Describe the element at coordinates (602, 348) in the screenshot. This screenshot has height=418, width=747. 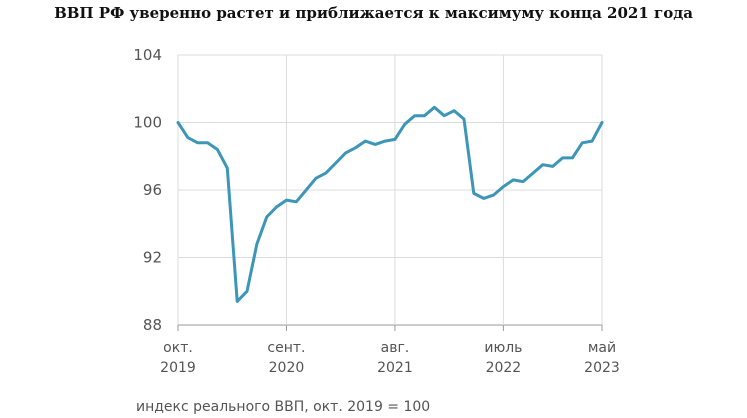
I see `x-tick-label-top: май` at that location.